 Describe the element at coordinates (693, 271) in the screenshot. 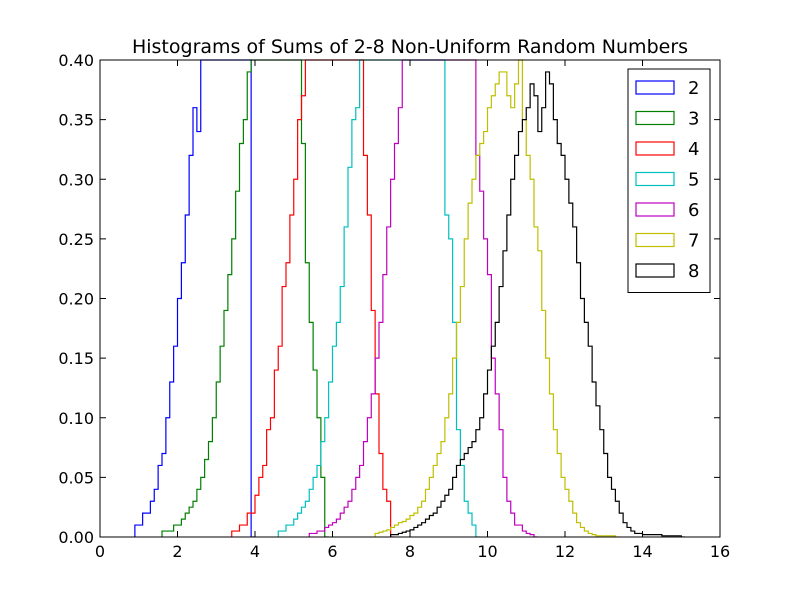

I see `legend-label: 8` at that location.